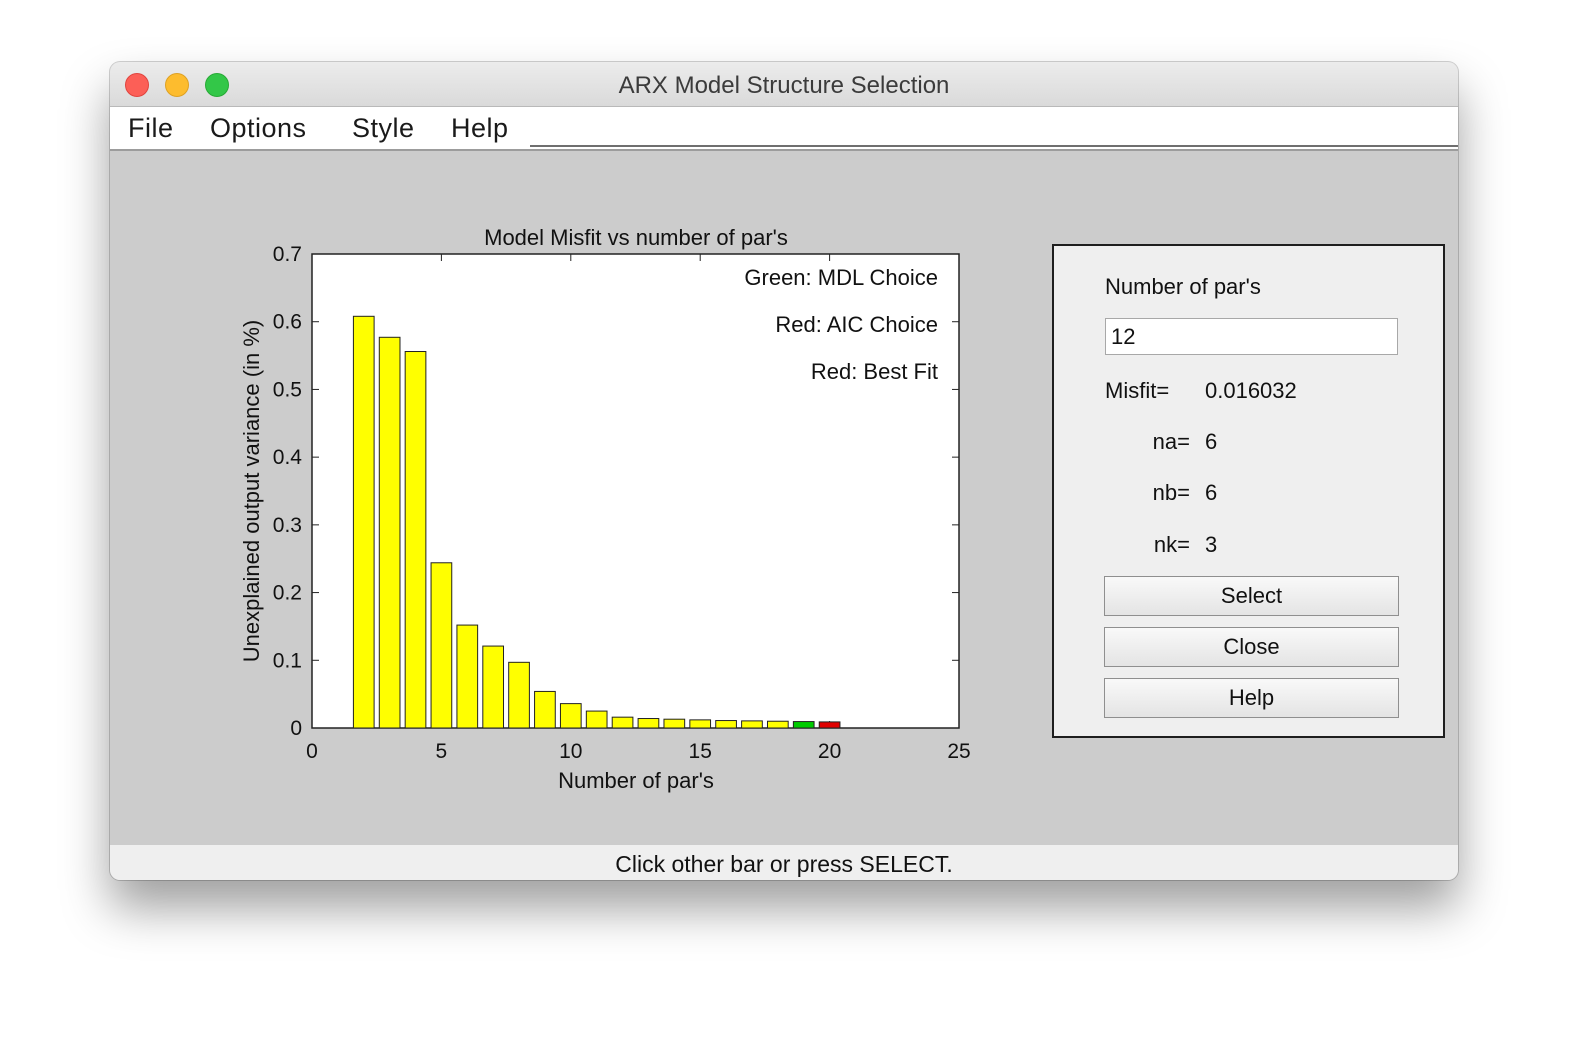 This screenshot has height=1054, width=1592. What do you see at coordinates (1251, 336) in the screenshot?
I see `number-of-params-field: 12` at bounding box center [1251, 336].